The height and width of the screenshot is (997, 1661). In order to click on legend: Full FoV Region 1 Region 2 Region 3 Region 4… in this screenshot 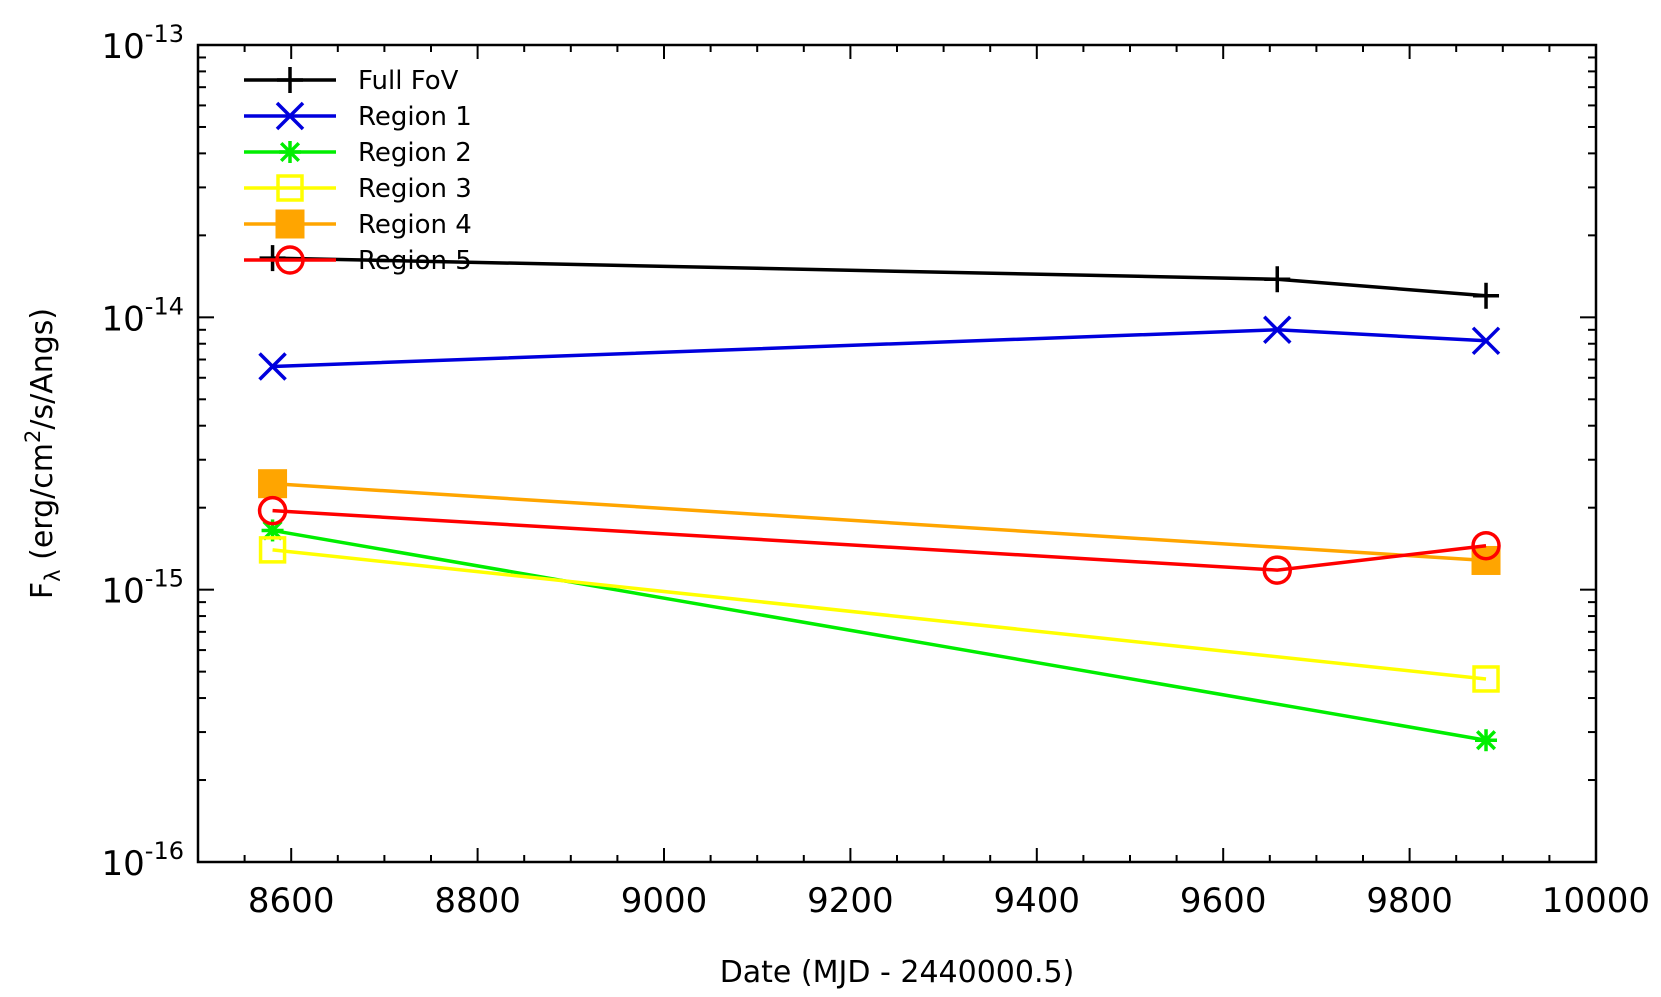, I will do `click(358, 171)`.